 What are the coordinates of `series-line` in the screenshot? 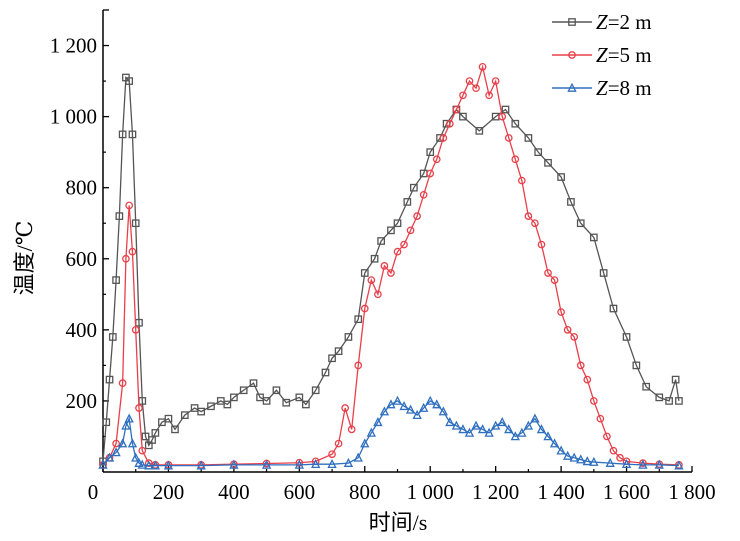 It's located at (390, 433).